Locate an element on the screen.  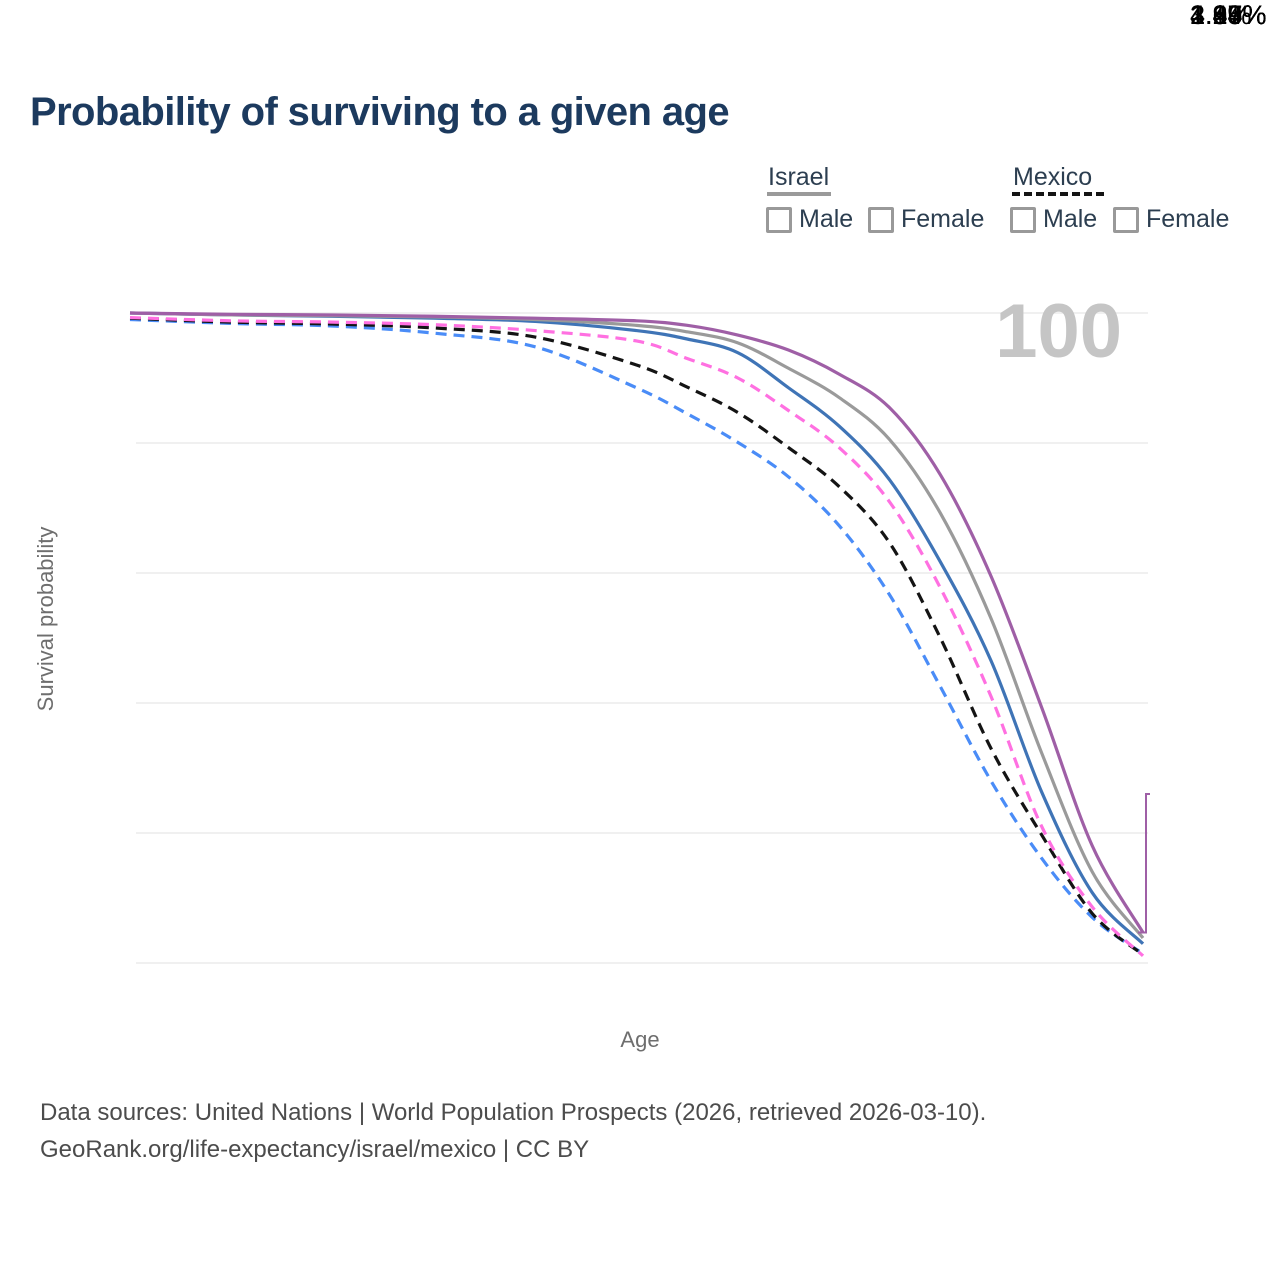
mexico-male-checkbox is located at coordinates (1023, 219).